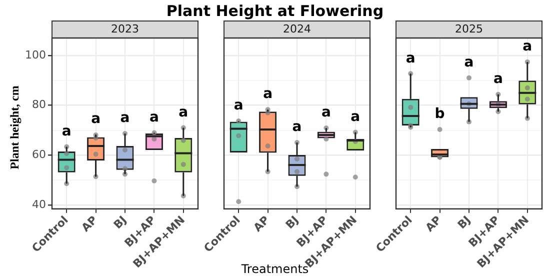  What do you see at coordinates (275, 11) in the screenshot?
I see `text: Plant Height at Flowering` at bounding box center [275, 11].